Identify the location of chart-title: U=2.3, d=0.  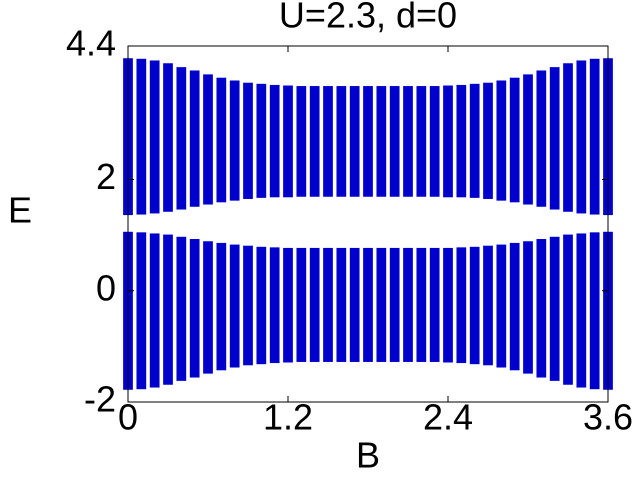
(368, 18).